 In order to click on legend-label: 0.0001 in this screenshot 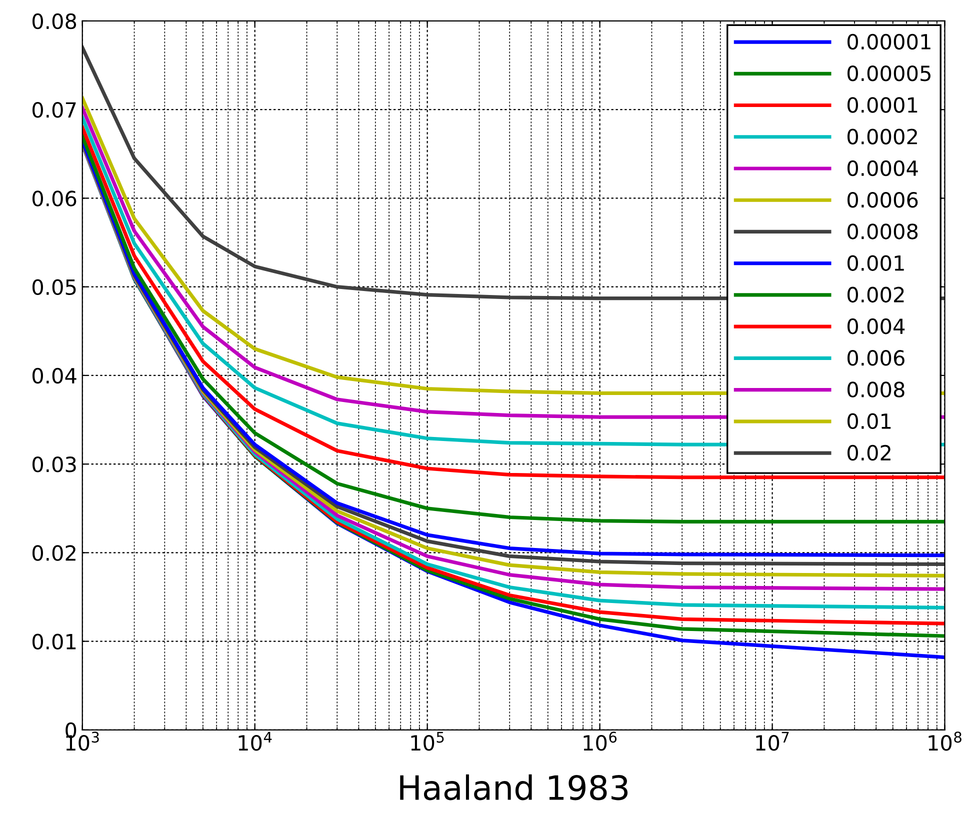, I will do `click(882, 105)`.